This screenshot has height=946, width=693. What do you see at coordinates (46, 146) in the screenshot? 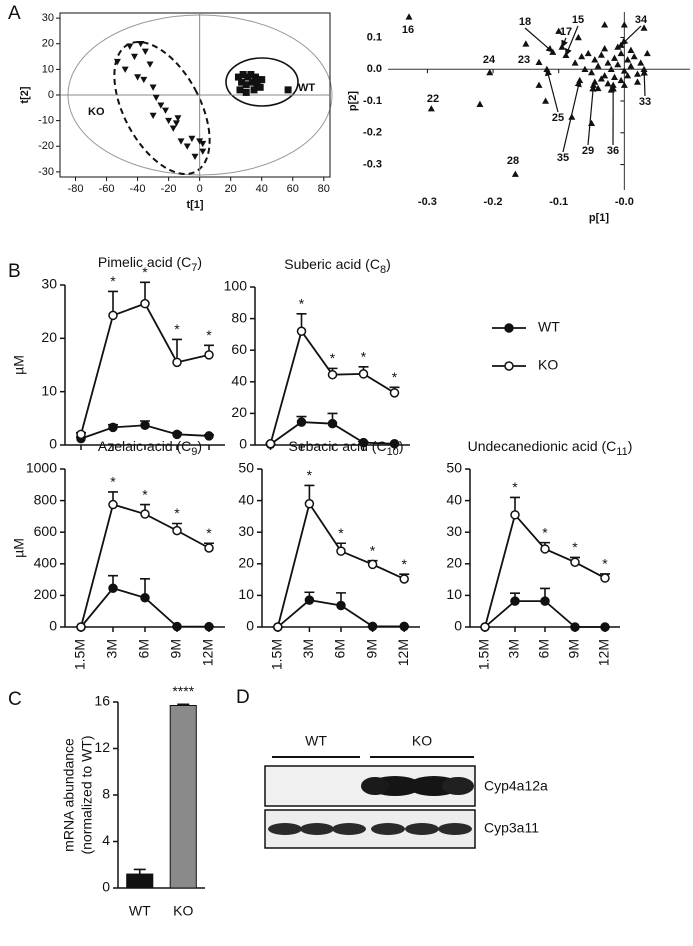
I see `y-tick-label: -20` at bounding box center [46, 146].